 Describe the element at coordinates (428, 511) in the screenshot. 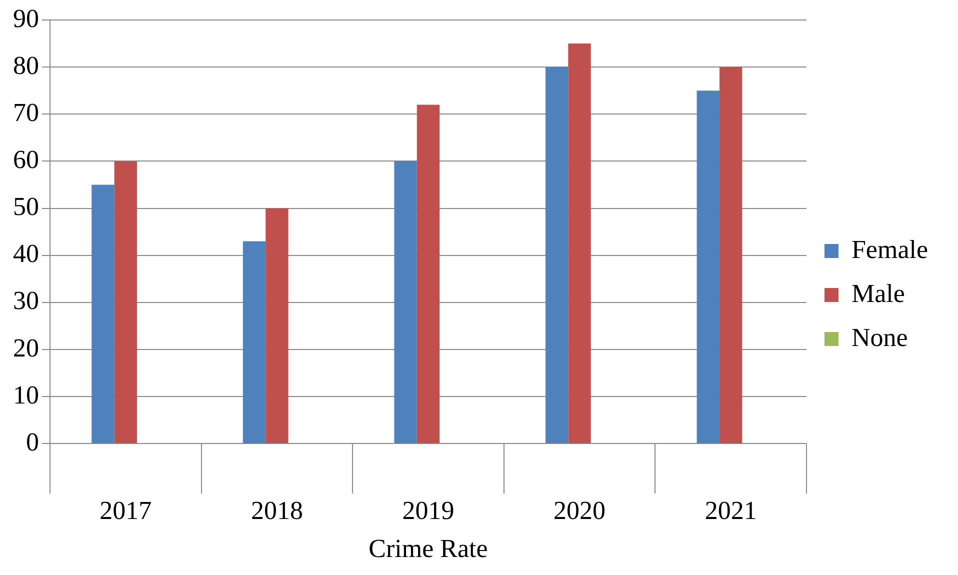

I see `x-tick-label: 2019` at that location.